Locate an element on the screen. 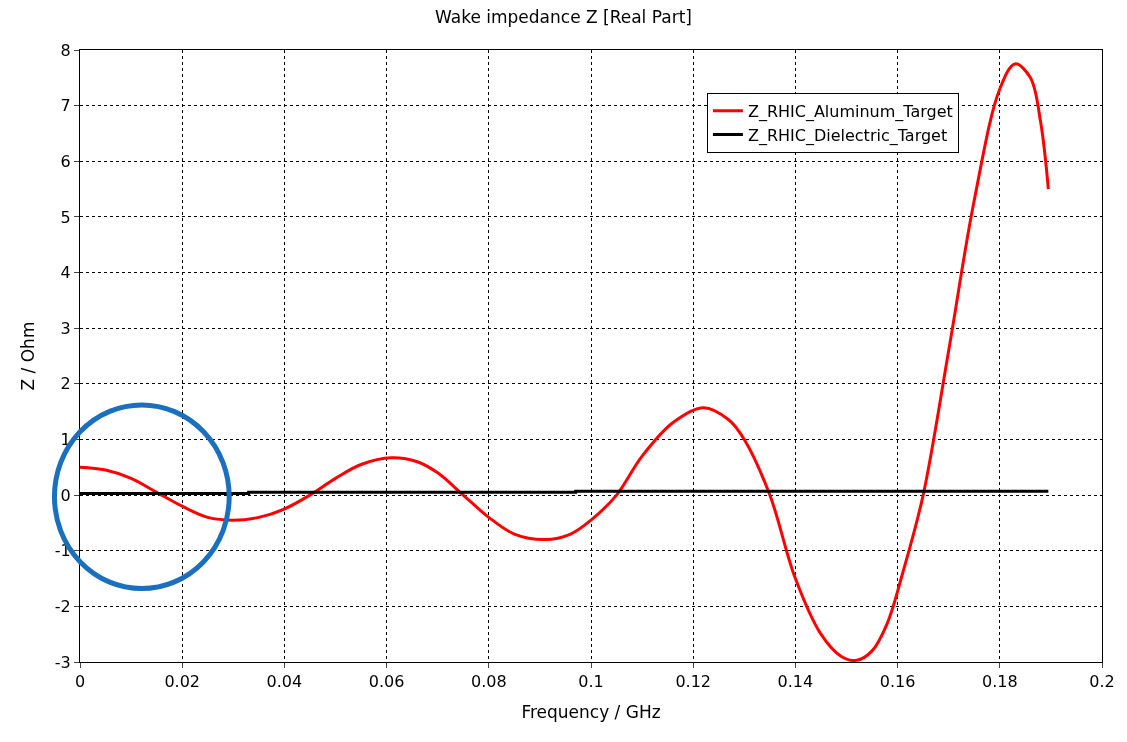 Image resolution: width=1127 pixels, height=742 pixels. y-tick-label: 4 is located at coordinates (65, 273).